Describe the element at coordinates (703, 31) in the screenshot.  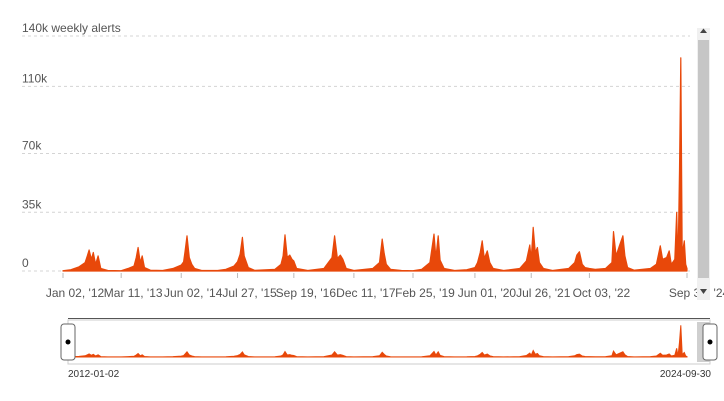
I see `scroll-up-arrow-icon` at that location.